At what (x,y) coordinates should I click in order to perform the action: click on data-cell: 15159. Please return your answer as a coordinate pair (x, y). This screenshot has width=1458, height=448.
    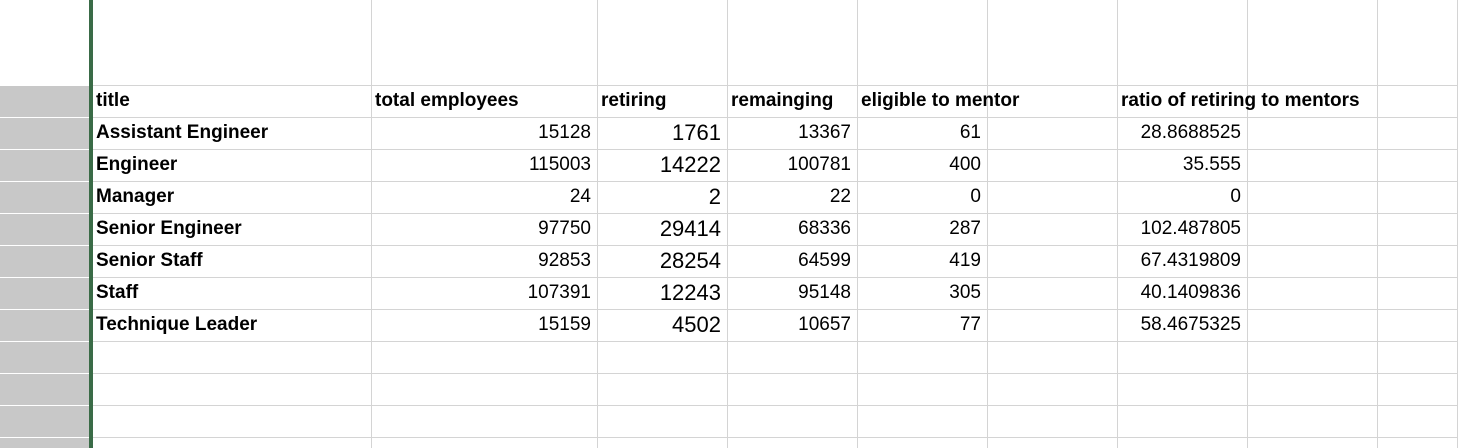
    Looking at the image, I should click on (485, 326).